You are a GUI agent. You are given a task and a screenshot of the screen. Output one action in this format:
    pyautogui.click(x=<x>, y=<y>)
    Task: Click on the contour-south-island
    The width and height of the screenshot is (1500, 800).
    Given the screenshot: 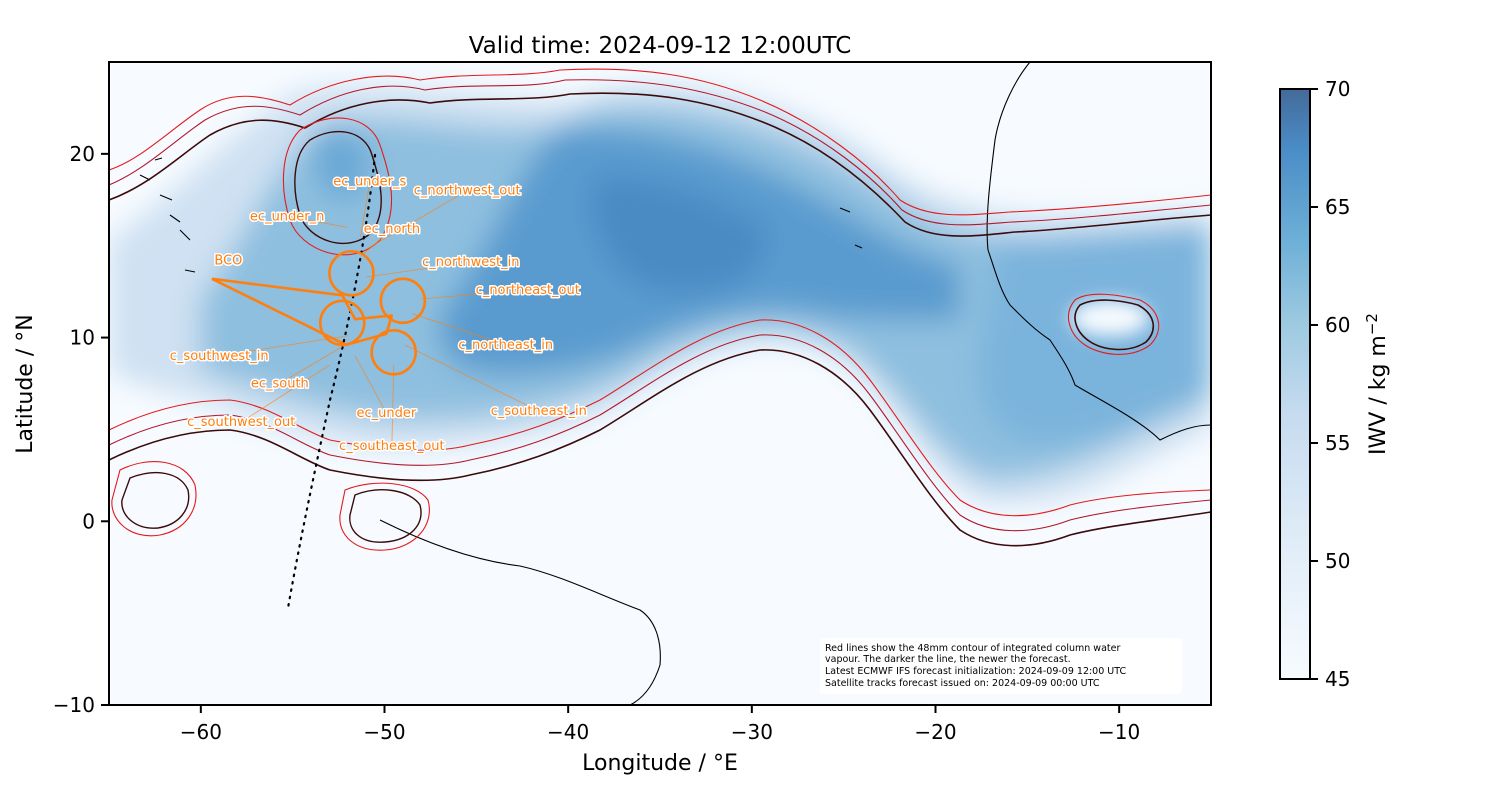 What is the action you would take?
    pyautogui.click(x=385, y=516)
    